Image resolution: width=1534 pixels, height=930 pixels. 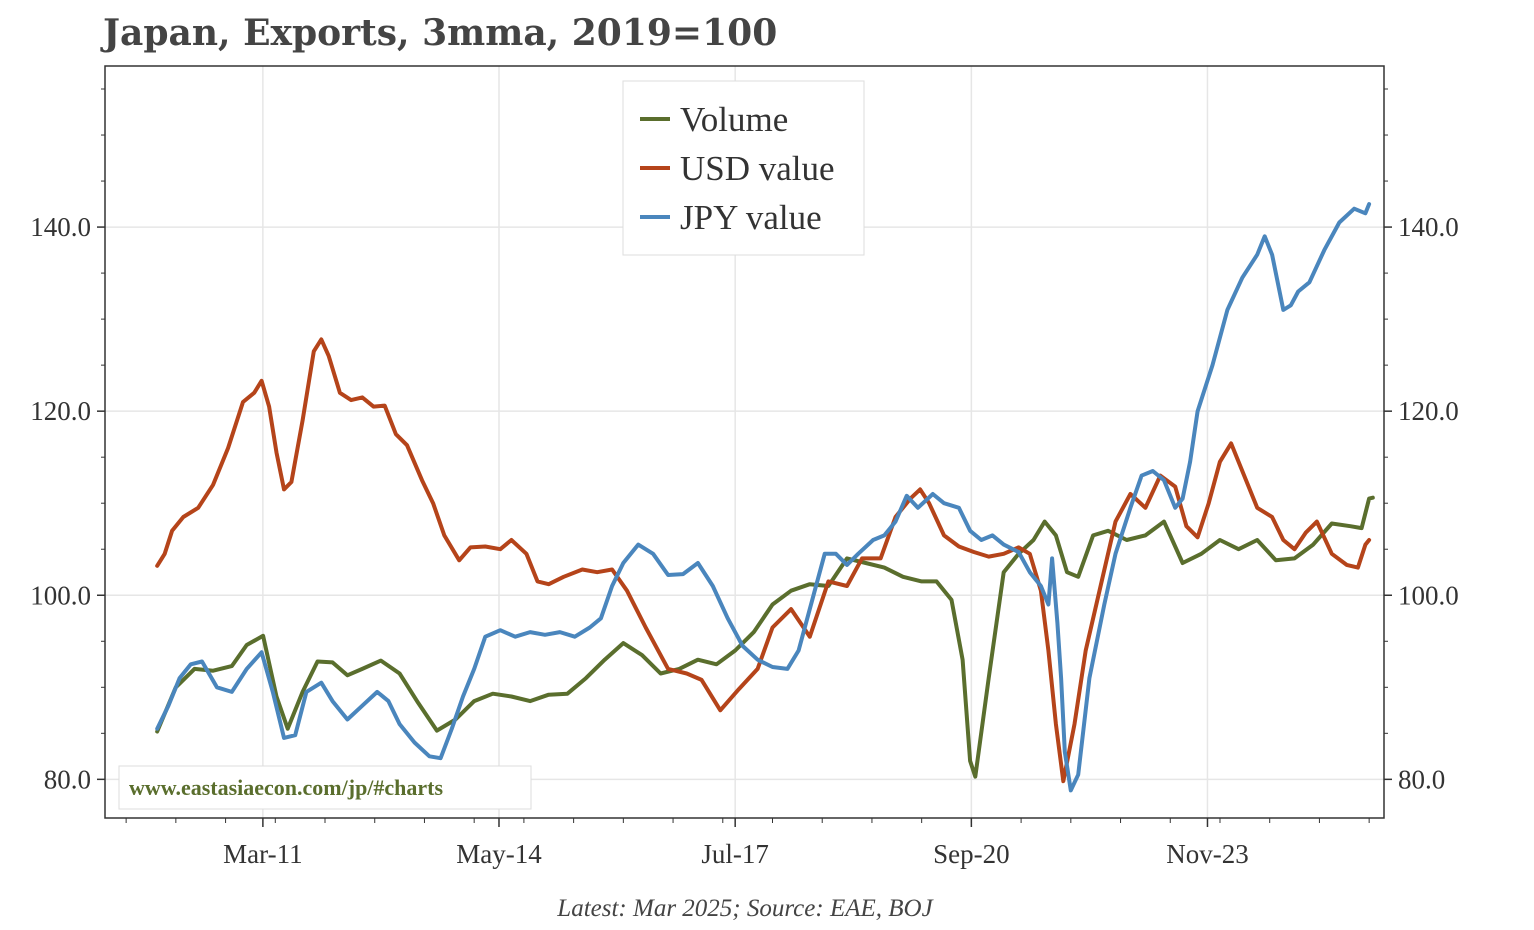 What do you see at coordinates (499, 854) in the screenshot?
I see `x-tick-label: May-14` at bounding box center [499, 854].